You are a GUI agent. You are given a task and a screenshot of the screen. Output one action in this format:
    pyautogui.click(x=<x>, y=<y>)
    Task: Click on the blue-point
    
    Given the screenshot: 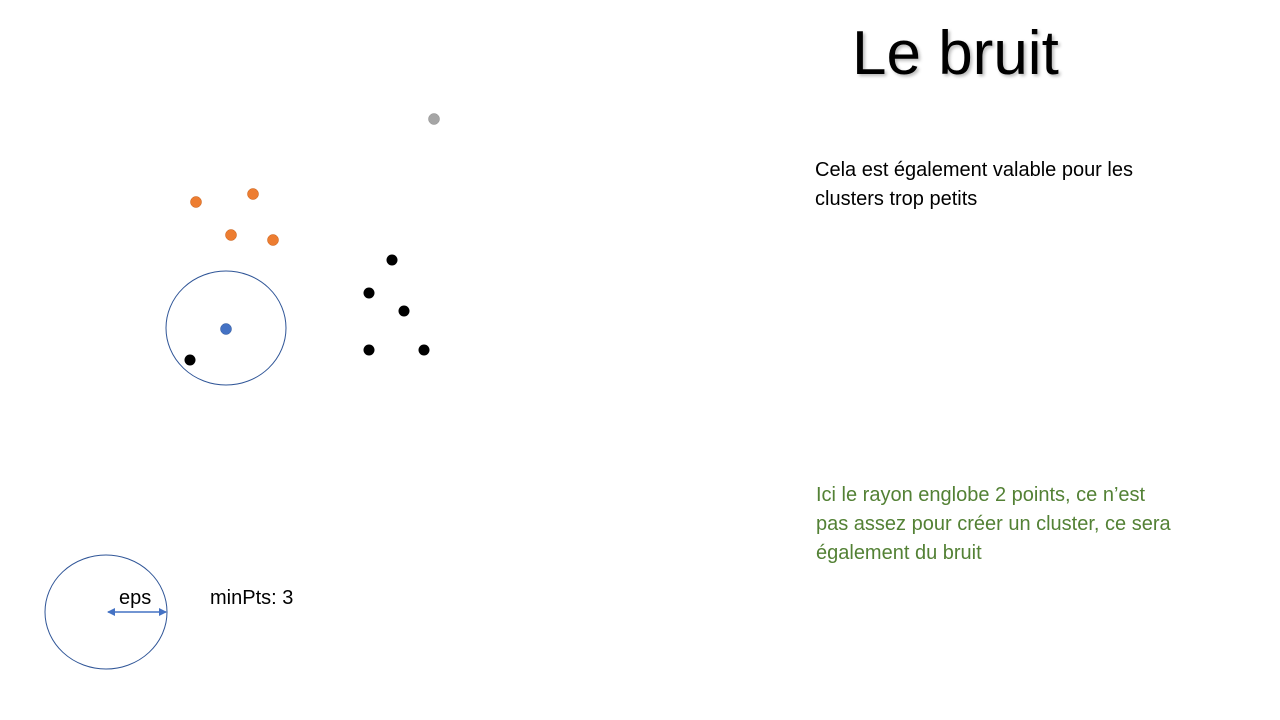 What is the action you would take?
    pyautogui.click(x=226, y=329)
    